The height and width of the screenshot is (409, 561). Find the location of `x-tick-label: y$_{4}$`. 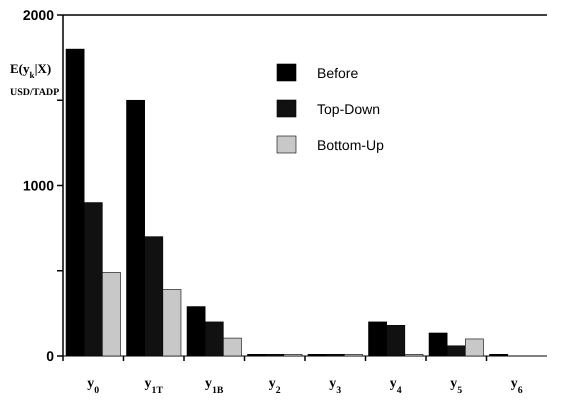

x-tick-label: y$_{4}$ is located at coordinates (396, 386).